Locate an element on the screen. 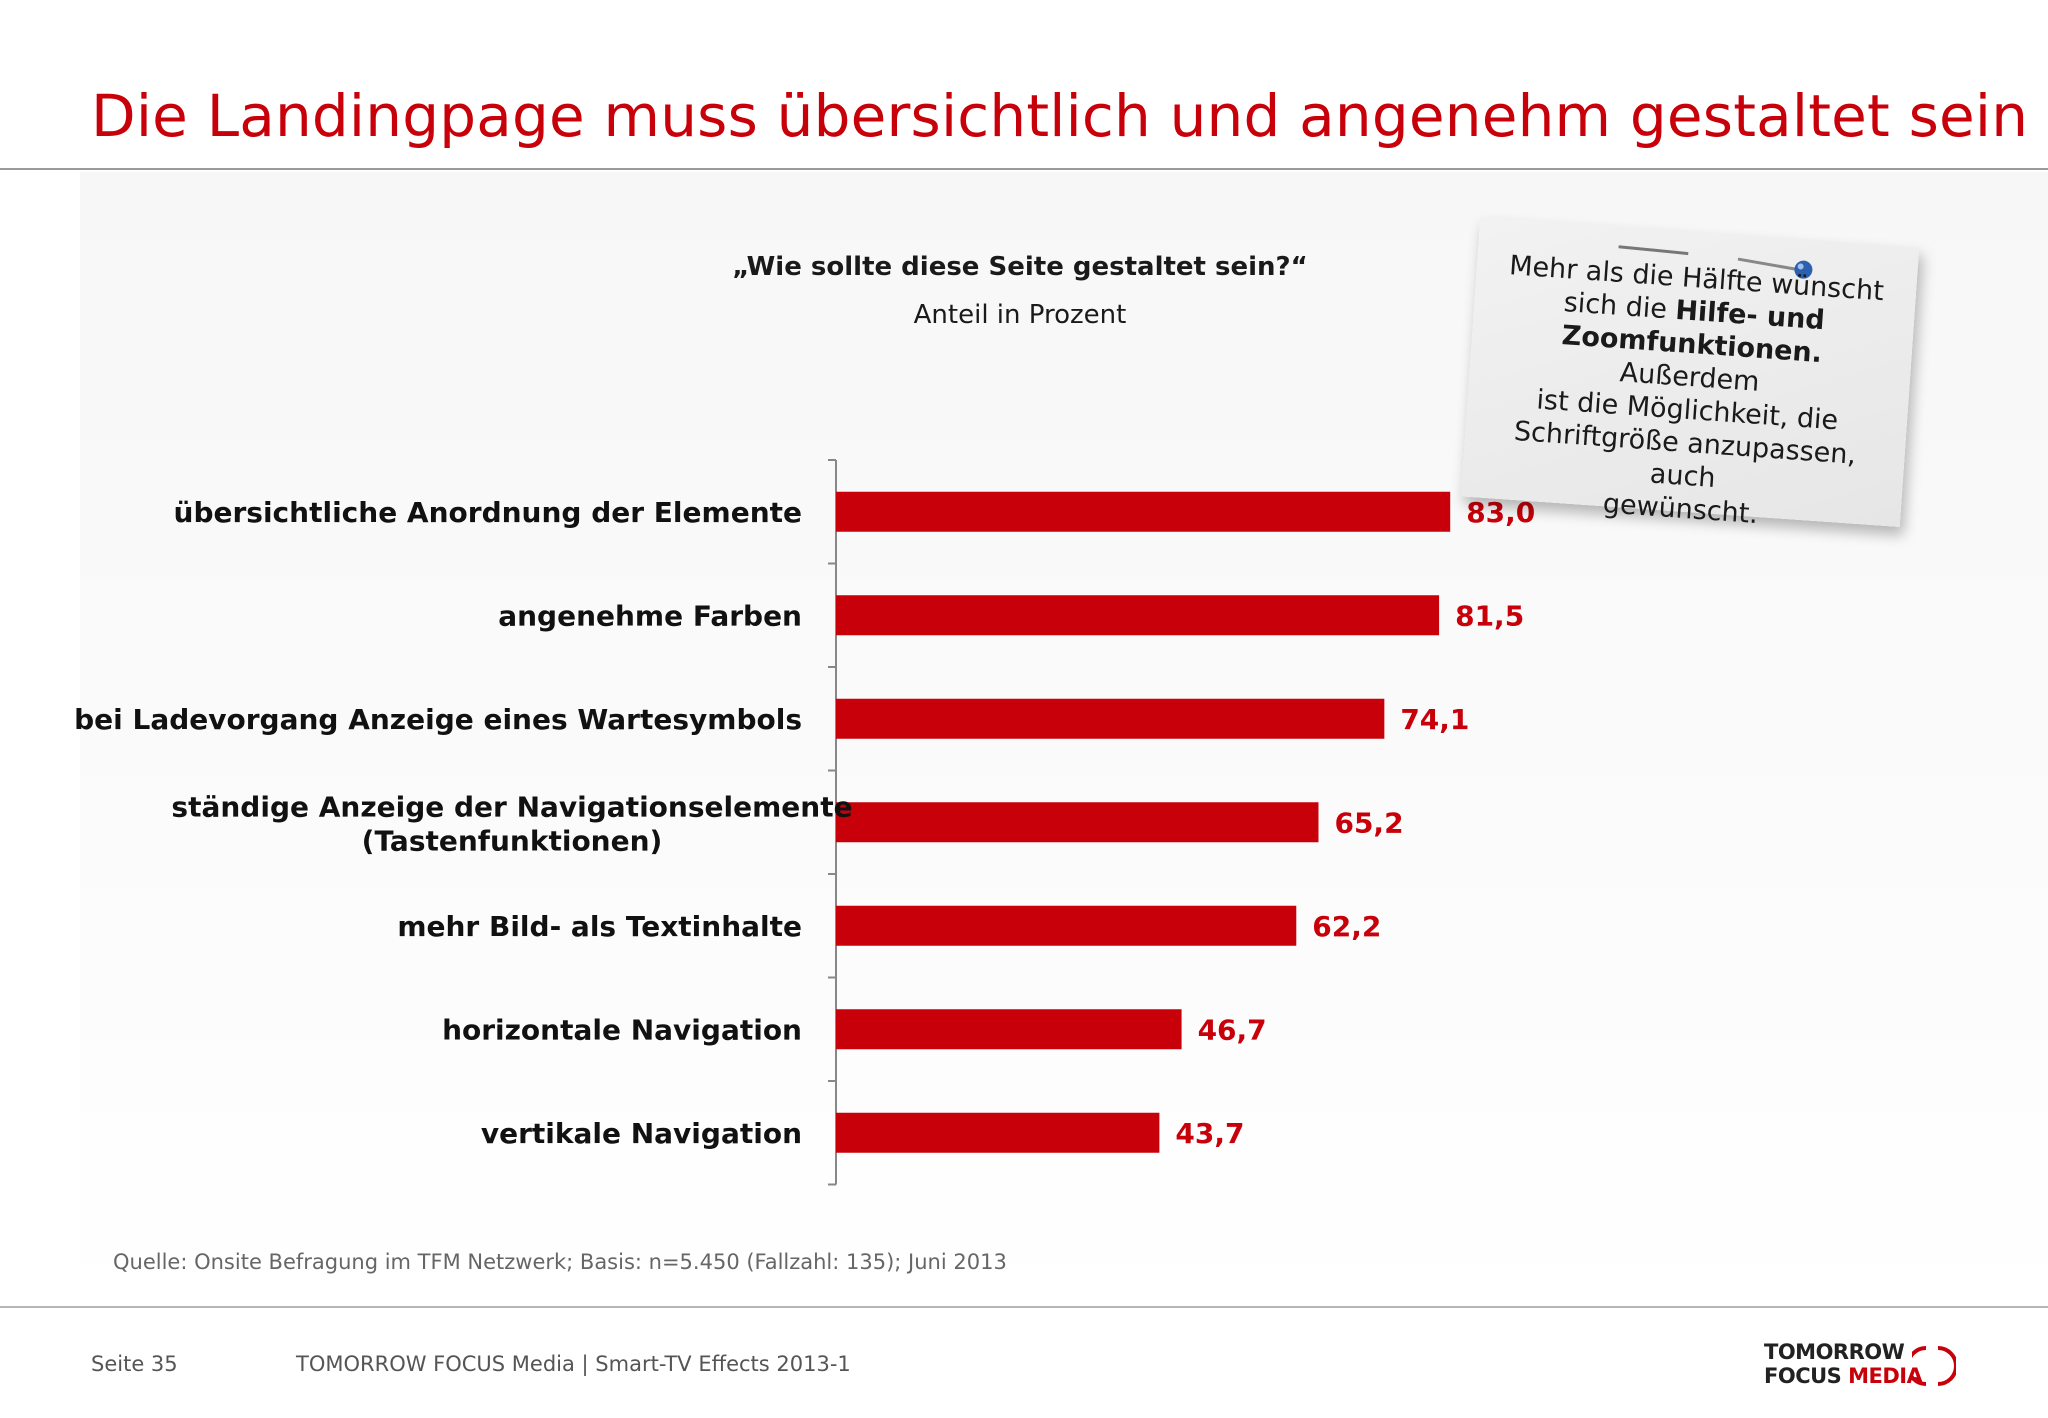 Image resolution: width=2048 pixels, height=1418 pixels. logo-bracket-icon is located at coordinates (1934, 1366).